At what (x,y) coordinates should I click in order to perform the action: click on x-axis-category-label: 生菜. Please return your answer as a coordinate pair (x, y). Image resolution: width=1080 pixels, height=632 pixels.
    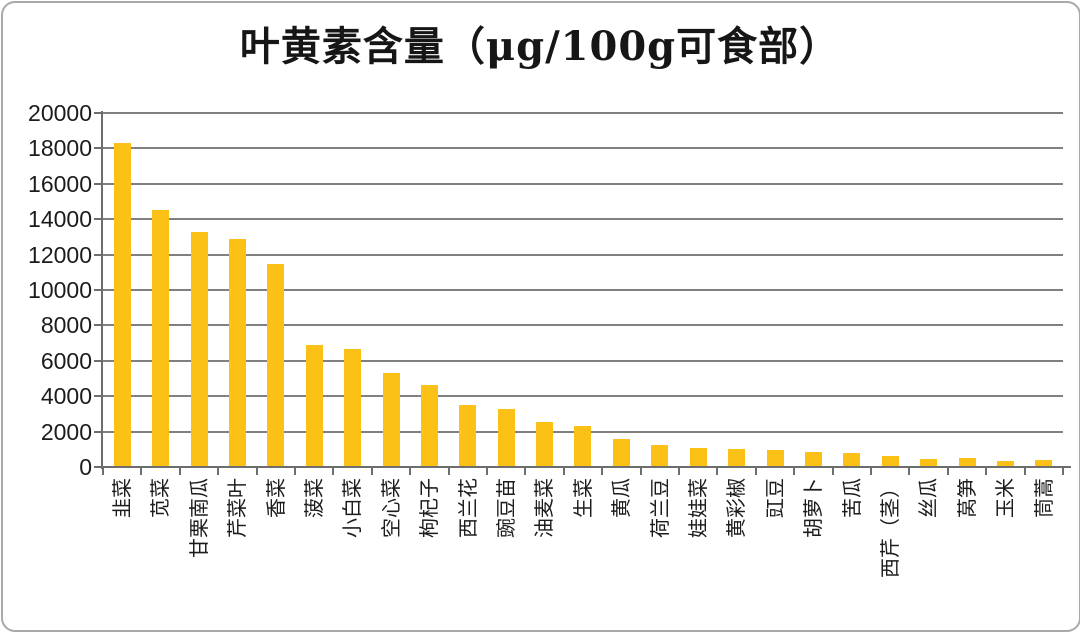
    Looking at the image, I should click on (583, 551).